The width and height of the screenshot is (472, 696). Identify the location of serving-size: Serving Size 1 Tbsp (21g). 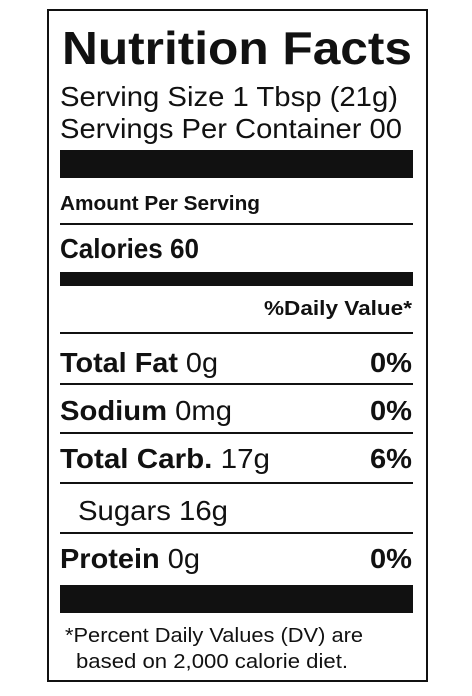
(229, 96).